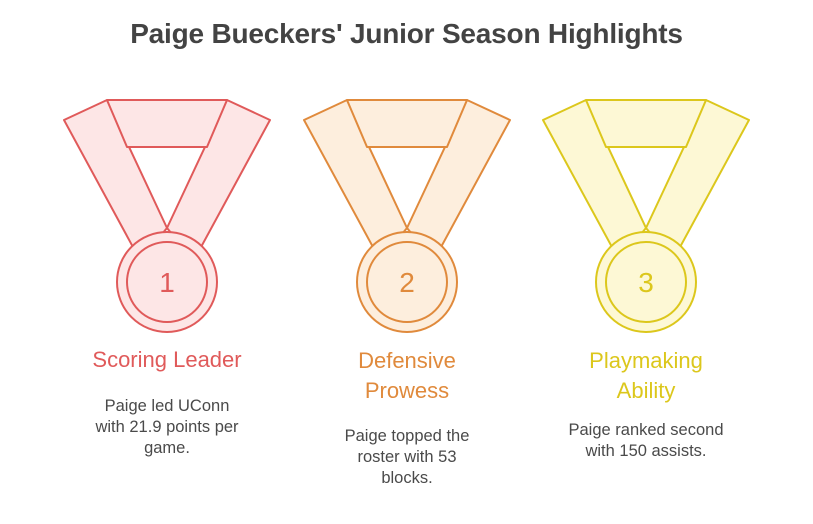 The image size is (813, 524). Describe the element at coordinates (646, 282) in the screenshot. I see `medal-rank-3: 3` at that location.